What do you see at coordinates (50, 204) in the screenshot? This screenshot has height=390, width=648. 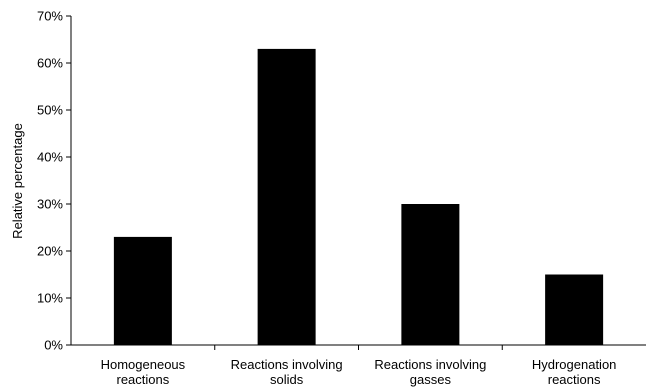 I see `y-tick-label: 30%` at bounding box center [50, 204].